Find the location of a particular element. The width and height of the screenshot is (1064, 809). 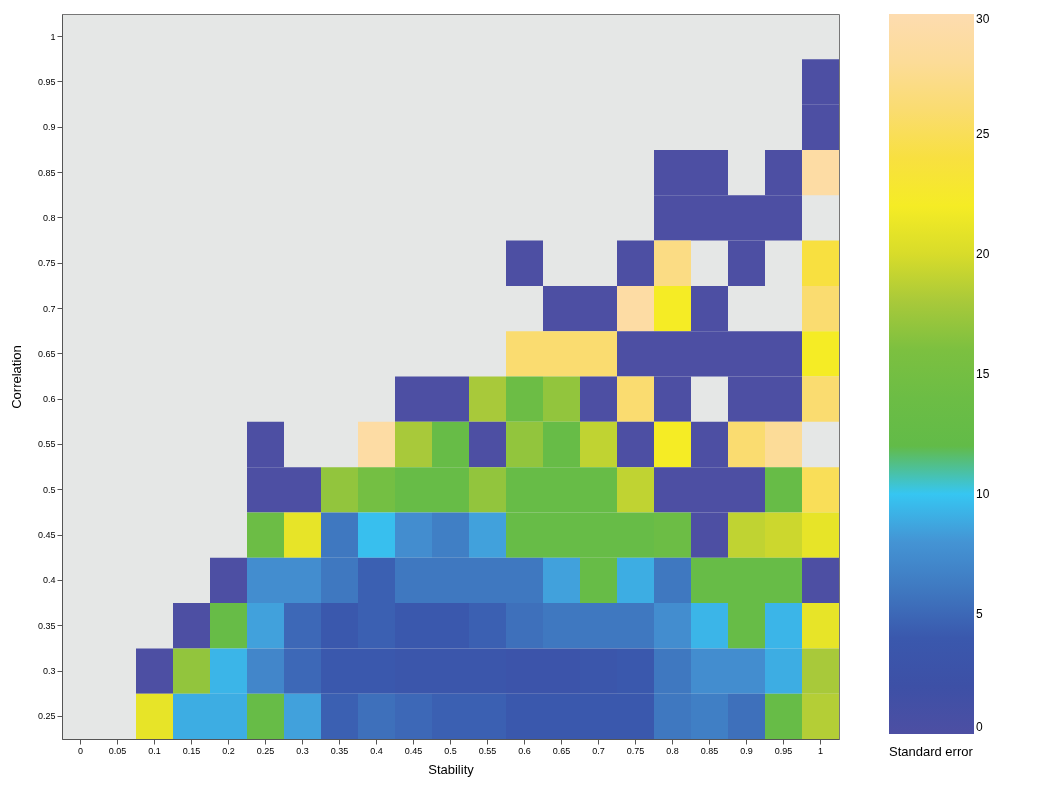

x-tick-label: 0.85 is located at coordinates (709, 750).